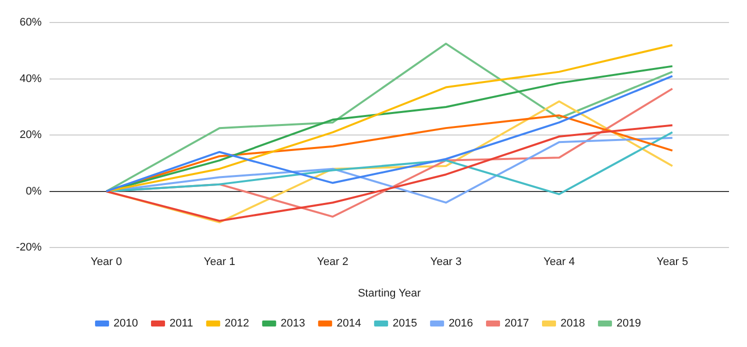  I want to click on legend-label: 2017, so click(517, 324).